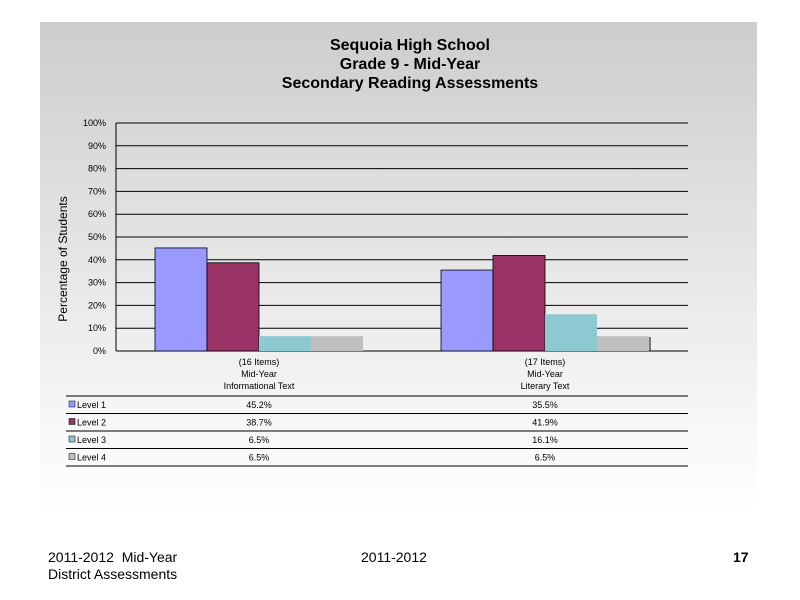 The height and width of the screenshot is (600, 800). What do you see at coordinates (545, 440) in the screenshot?
I see `table-cell: 16.1%` at bounding box center [545, 440].